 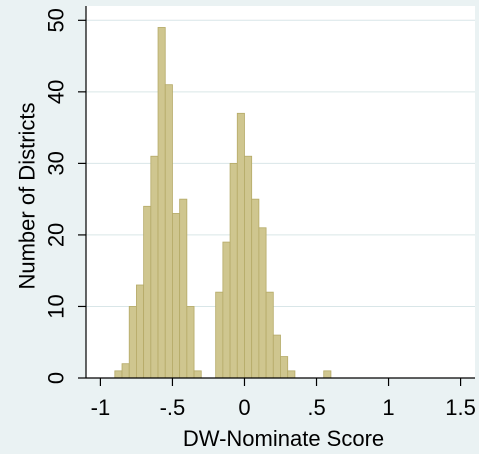 I want to click on y-tick-label: 20, so click(x=56, y=235).